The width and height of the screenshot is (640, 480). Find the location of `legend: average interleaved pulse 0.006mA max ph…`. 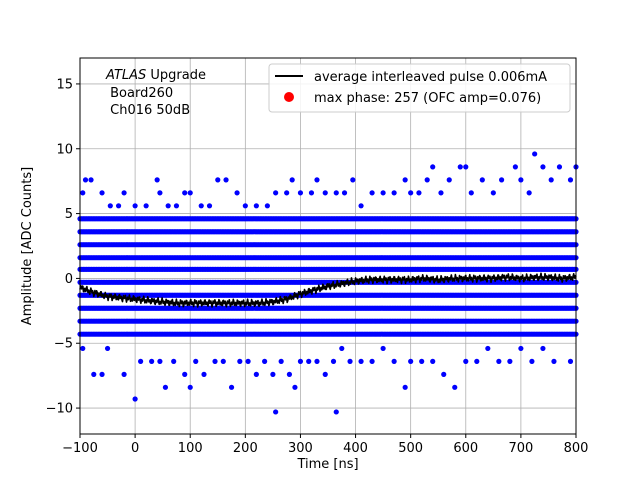

legend: average interleaved pulse 0.006mA max ph… is located at coordinates (419, 88).